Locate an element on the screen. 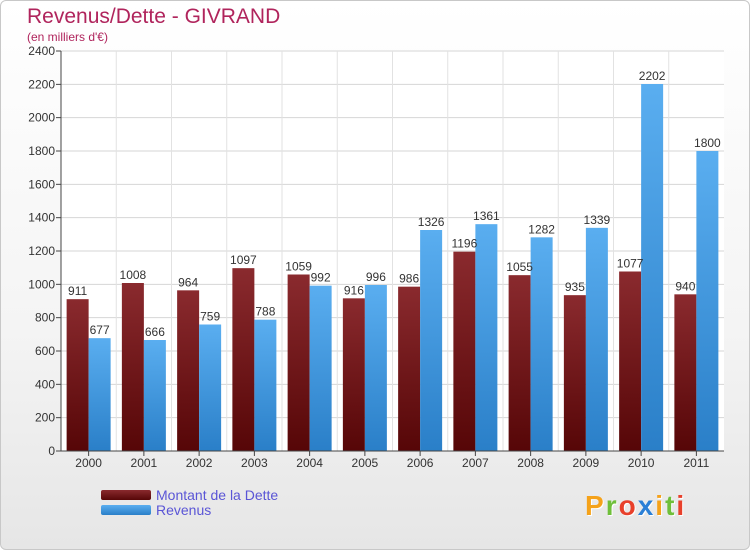  y-tick-label: 400 is located at coordinates (45, 384).